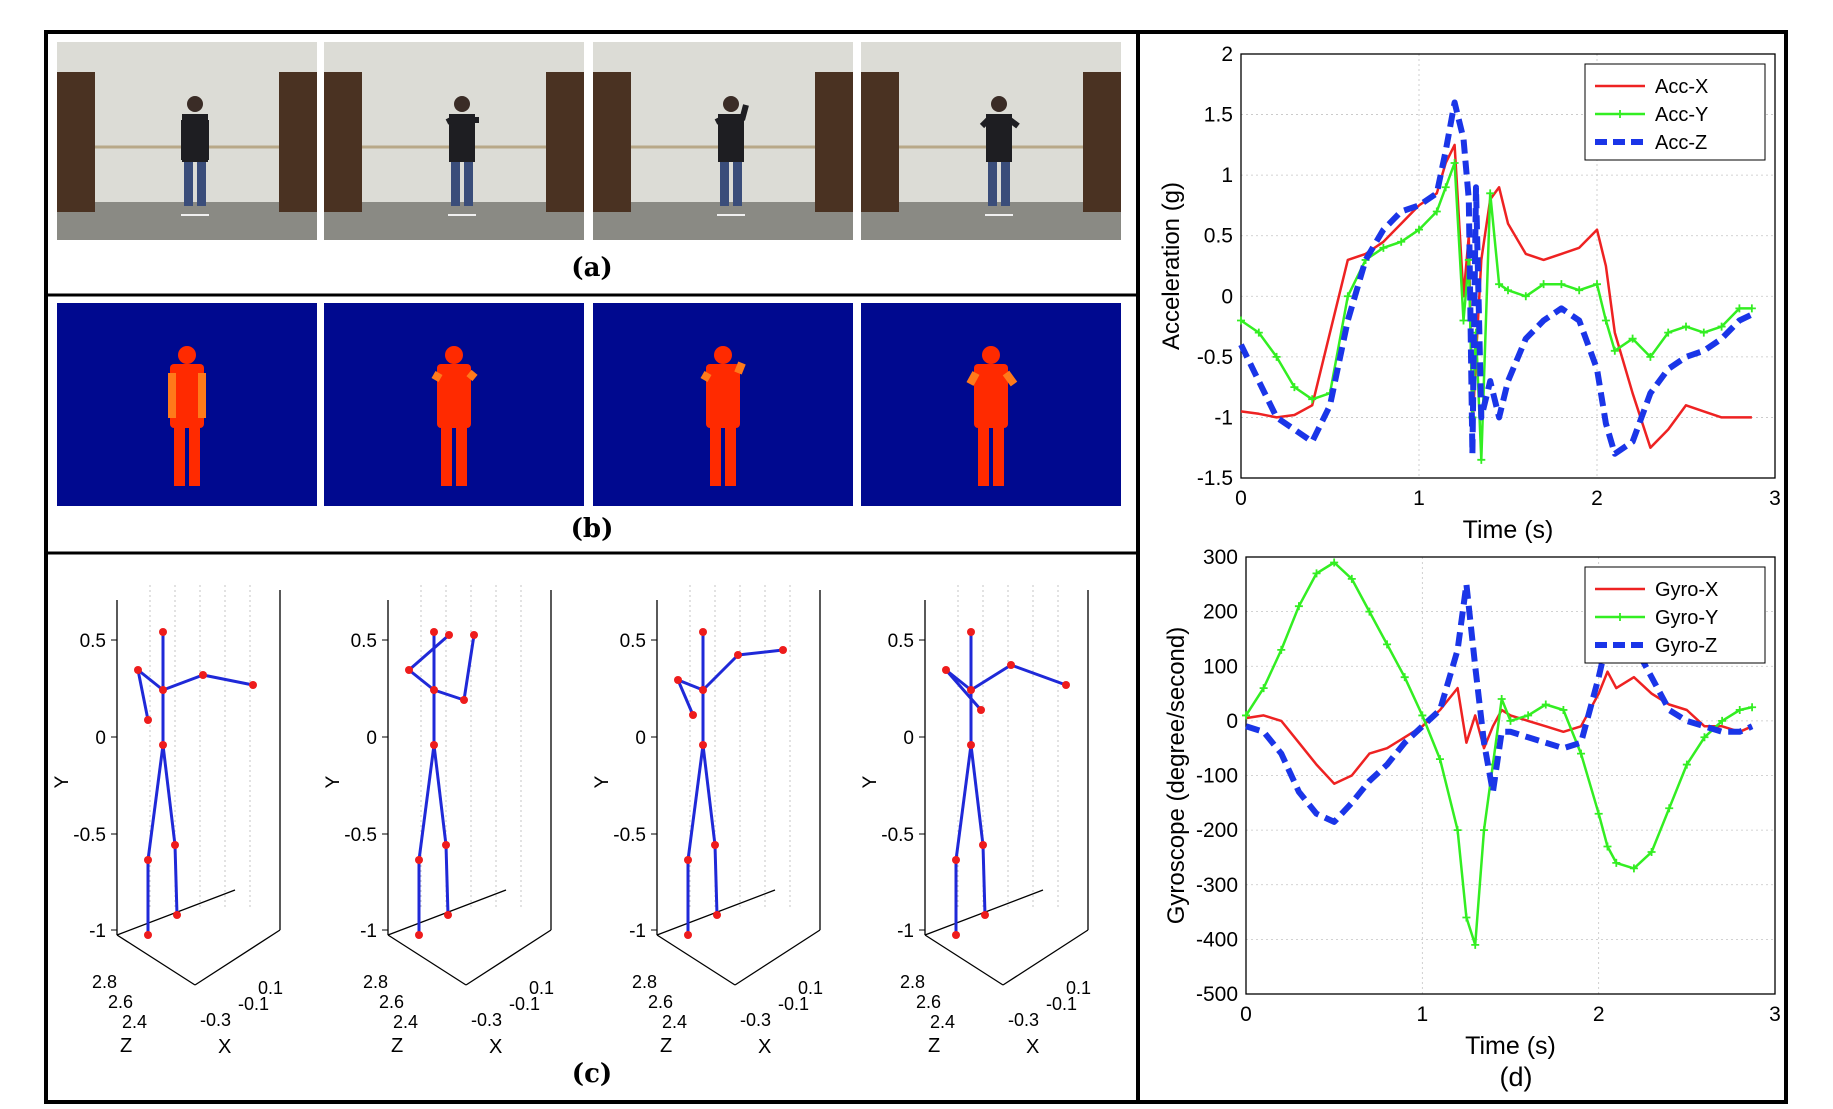 Image resolution: width=1833 pixels, height=1109 pixels. Describe the element at coordinates (1516, 1077) in the screenshot. I see `panel-label-d: (d)` at that location.